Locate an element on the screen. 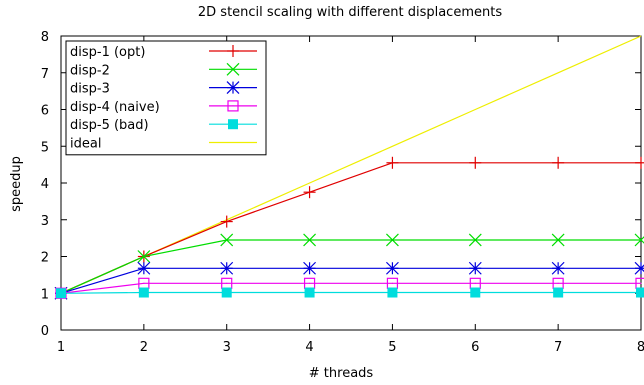  x-tick-label: 3 is located at coordinates (227, 347).